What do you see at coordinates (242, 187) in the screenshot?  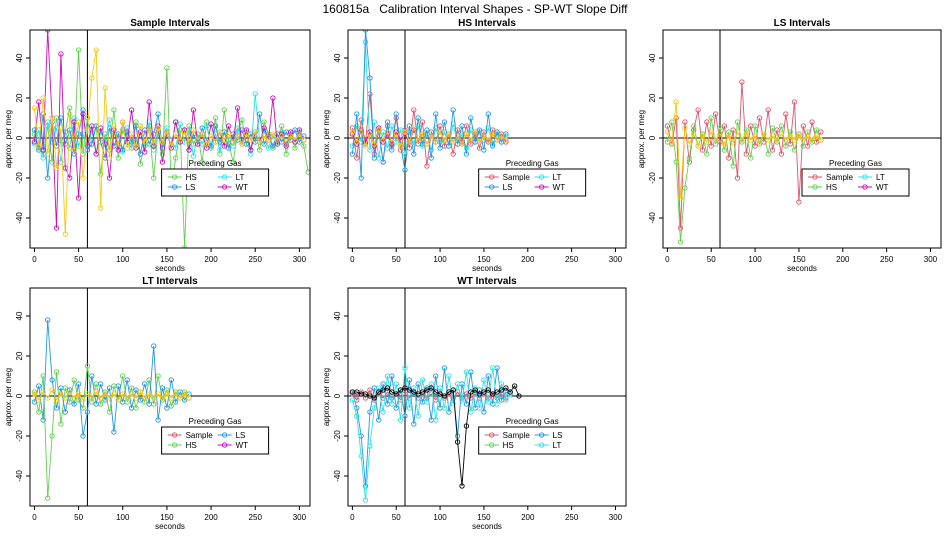 I see `legend-entry-label: WT` at bounding box center [242, 187].